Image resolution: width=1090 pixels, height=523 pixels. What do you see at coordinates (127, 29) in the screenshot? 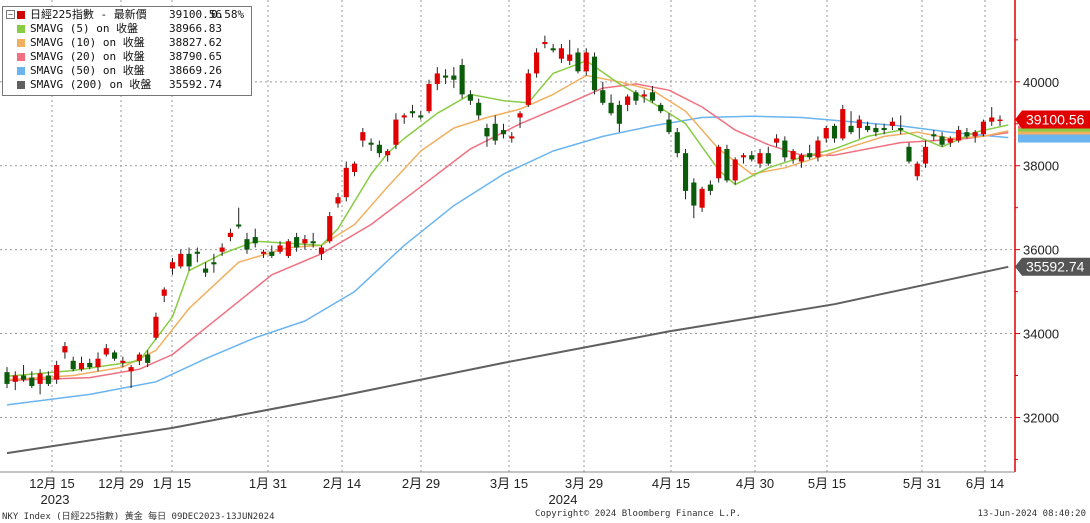
I see `legend-item: SMAVG (5) on 收盤 38966.83` at bounding box center [127, 29].